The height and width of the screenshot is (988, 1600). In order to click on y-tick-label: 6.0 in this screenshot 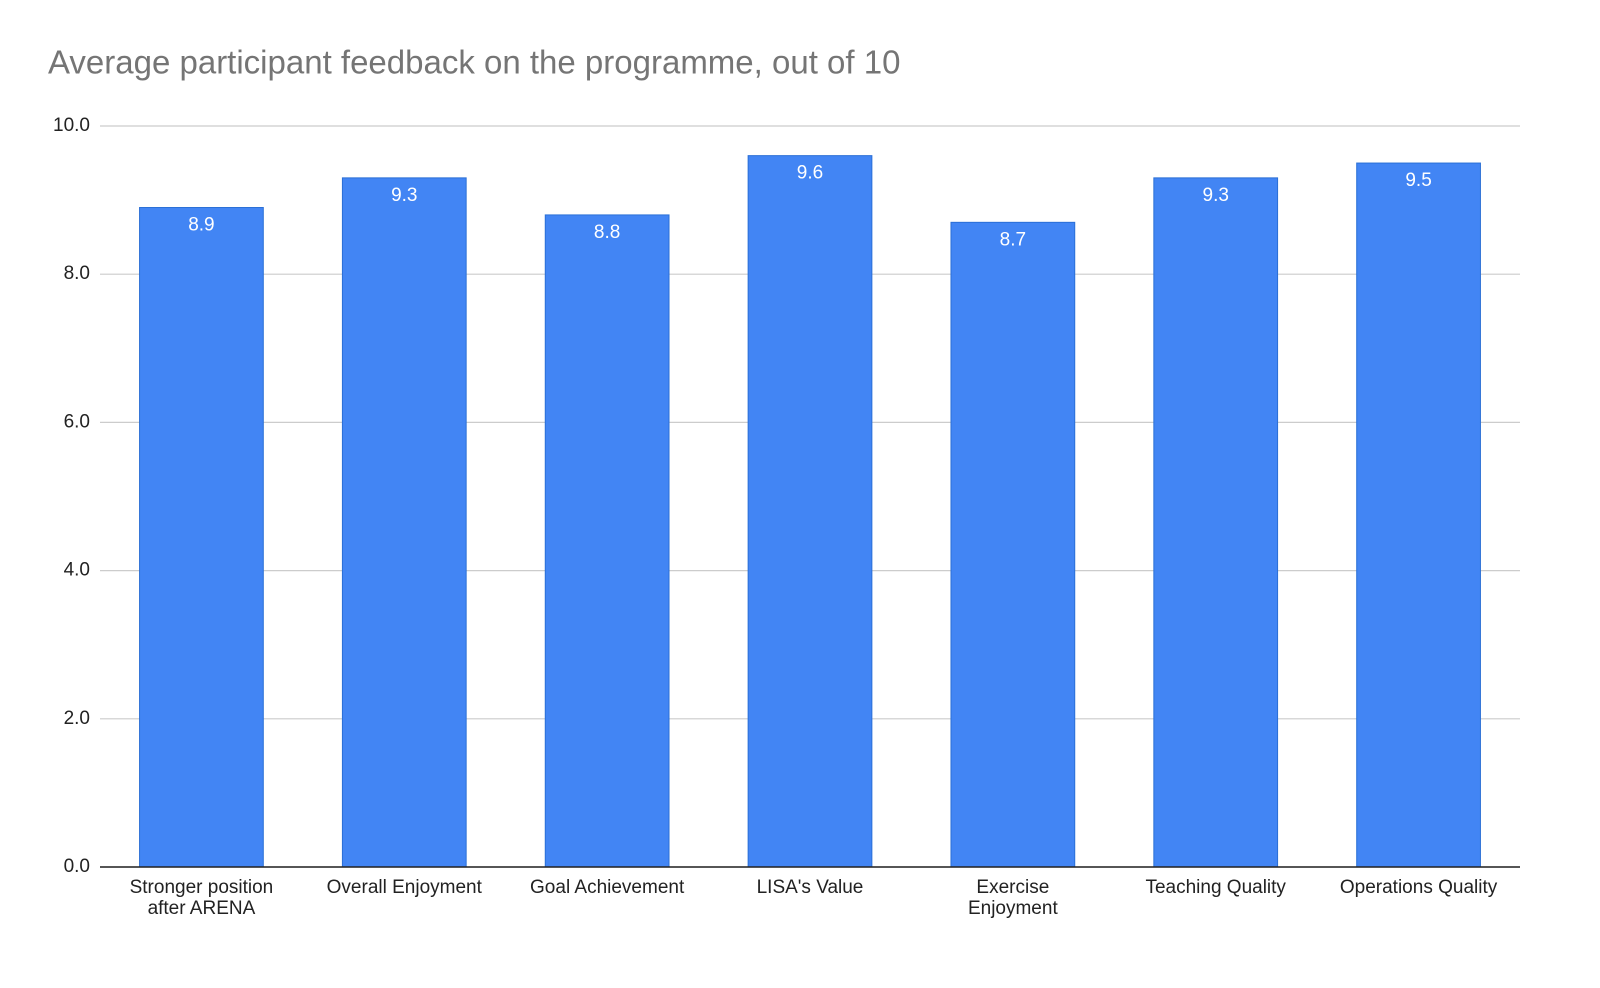, I will do `click(77, 421)`.